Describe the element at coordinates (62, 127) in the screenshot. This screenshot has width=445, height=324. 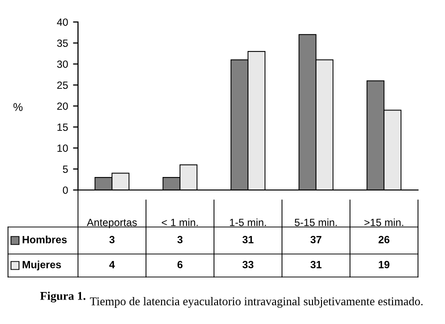
I see `y-tick-label: 15` at that location.